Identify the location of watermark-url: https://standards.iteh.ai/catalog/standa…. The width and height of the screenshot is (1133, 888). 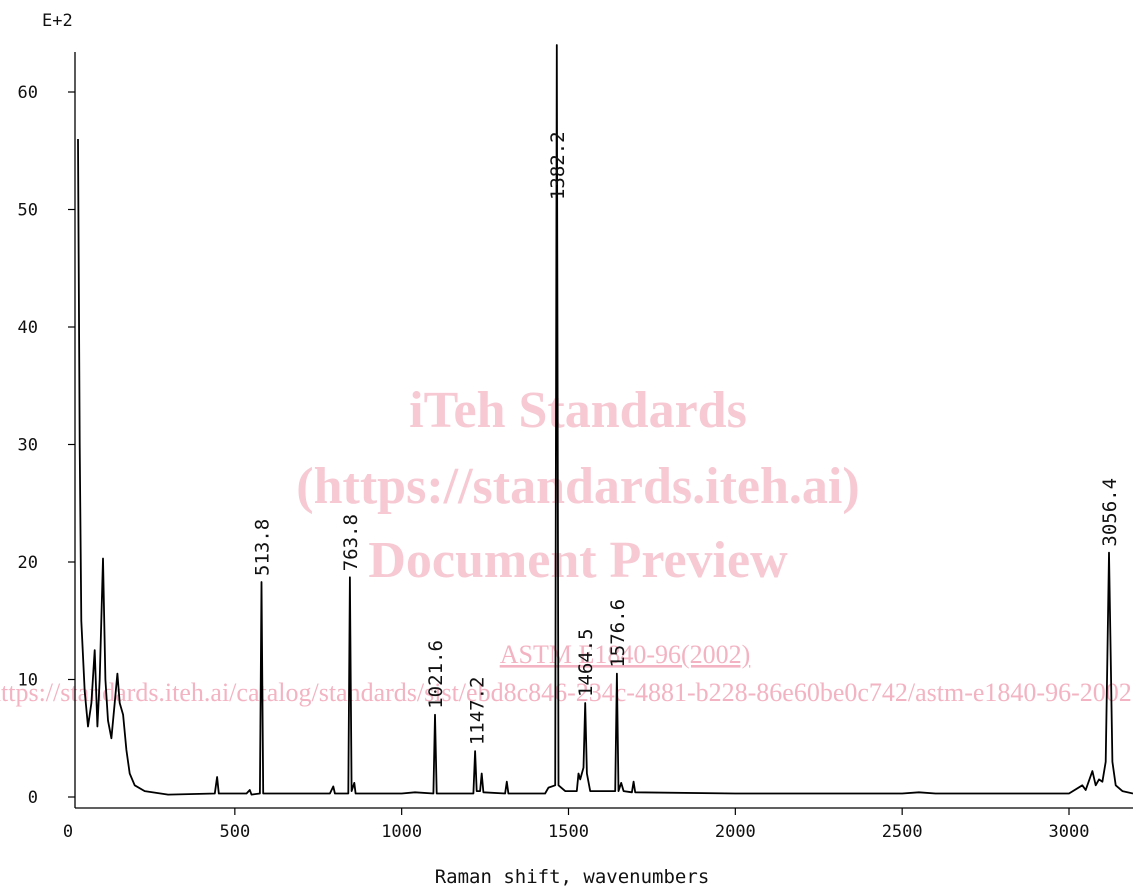
(566, 692).